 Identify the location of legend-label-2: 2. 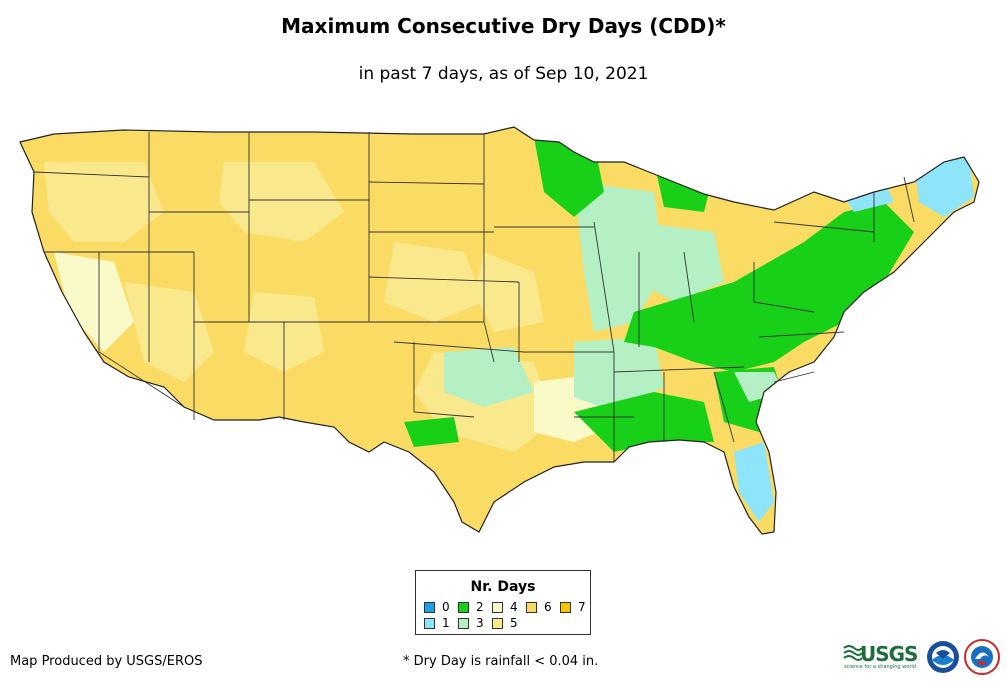
(480, 607).